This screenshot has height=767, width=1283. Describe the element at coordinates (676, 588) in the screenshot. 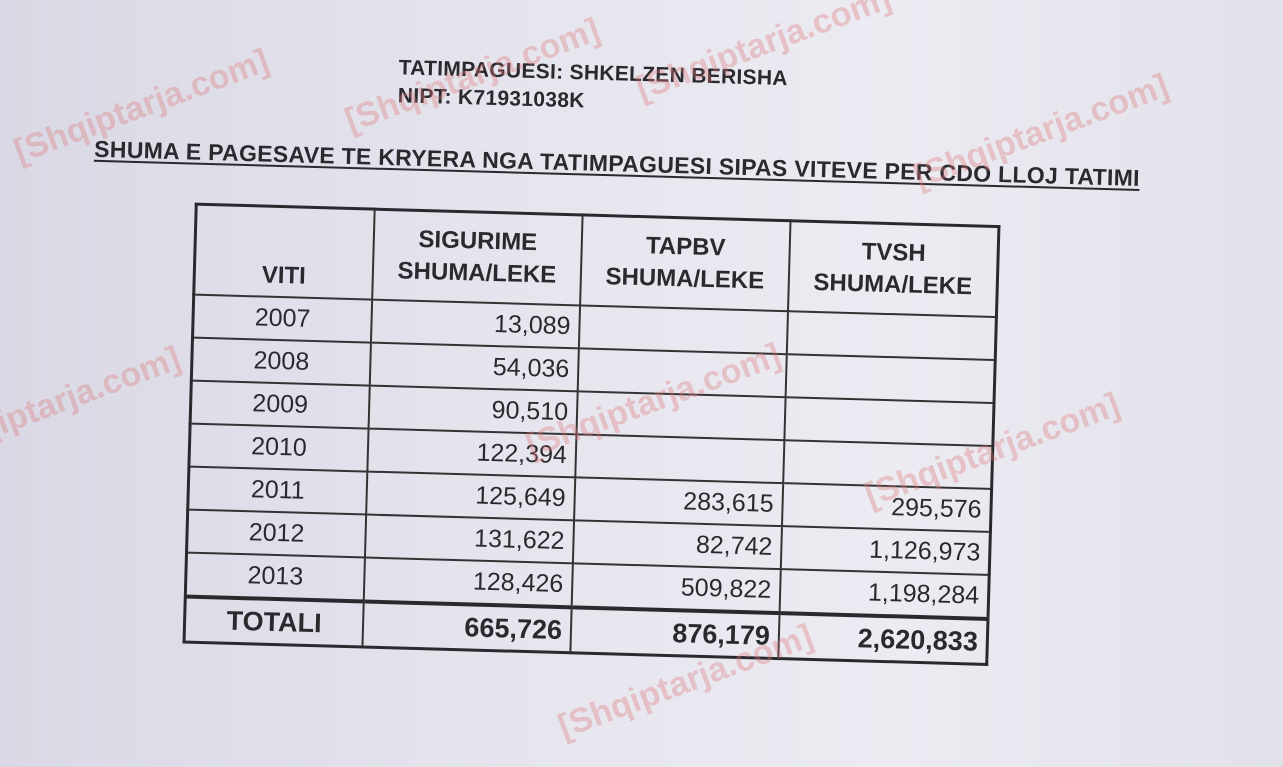

I see `tapbv-cell: 509,822` at that location.